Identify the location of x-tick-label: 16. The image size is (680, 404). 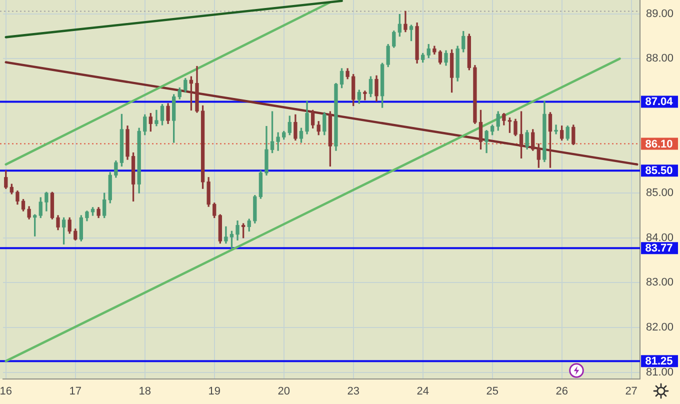
(6, 392).